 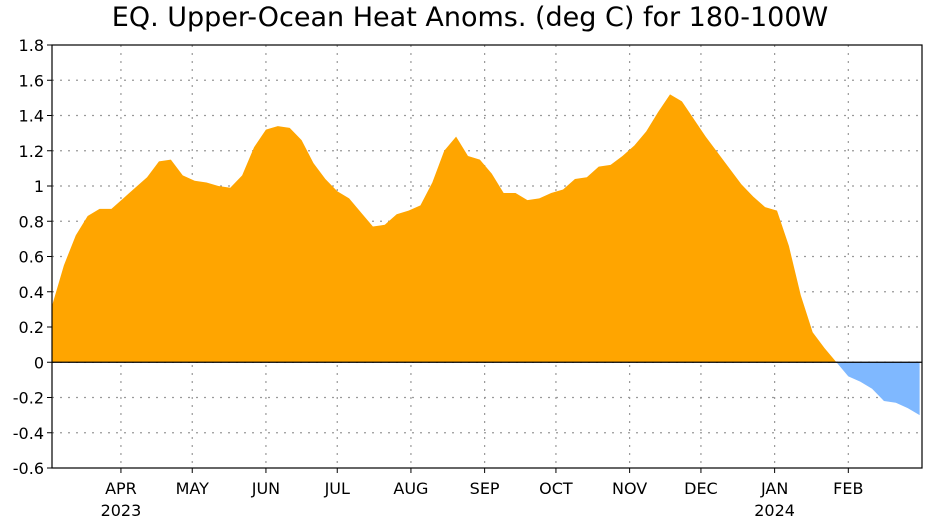 I want to click on x-tick-label: NOV, so click(x=629, y=488).